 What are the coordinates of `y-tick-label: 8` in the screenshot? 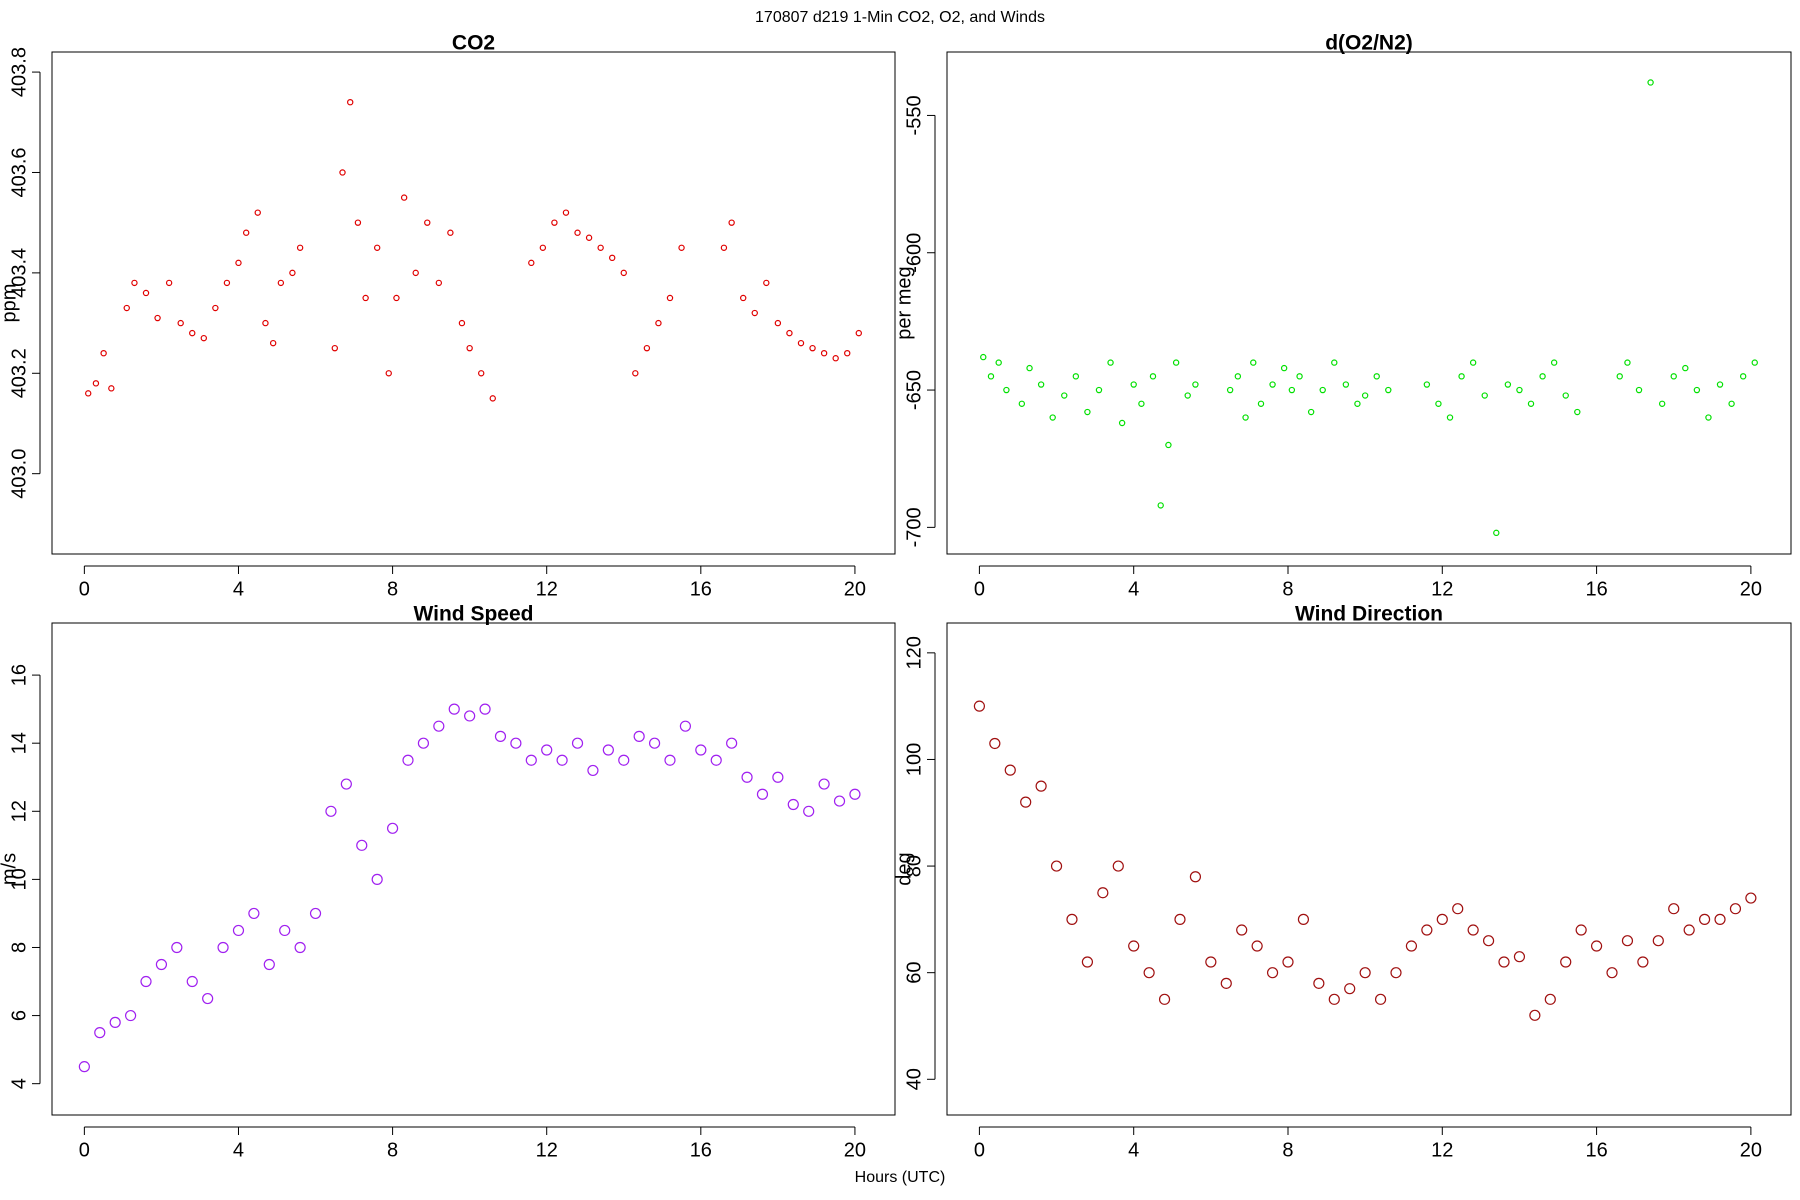 It's located at (19, 947).